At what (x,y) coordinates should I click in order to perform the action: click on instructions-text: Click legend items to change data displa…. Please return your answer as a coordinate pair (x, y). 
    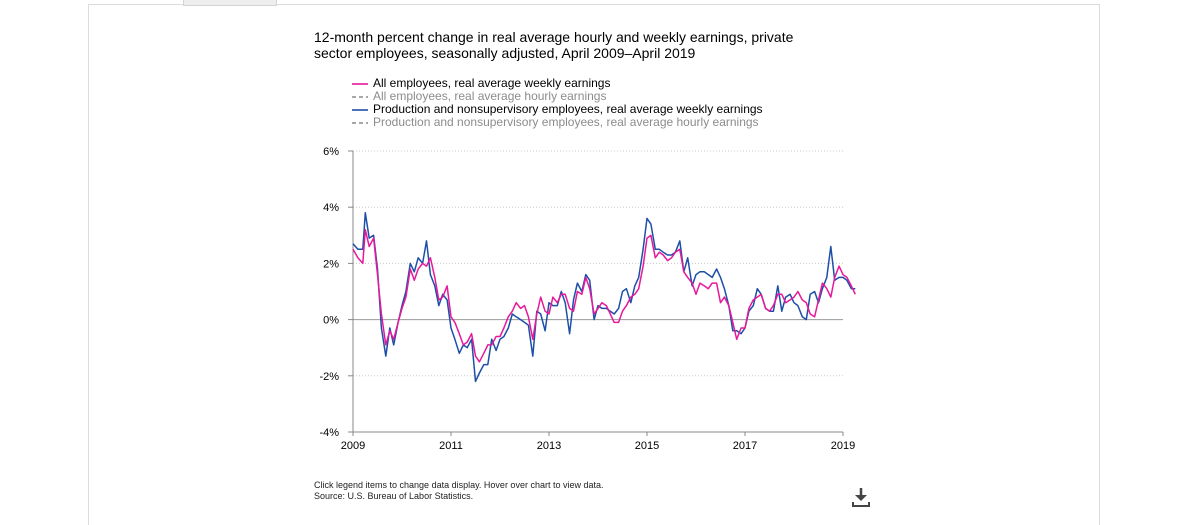
    Looking at the image, I should click on (459, 485).